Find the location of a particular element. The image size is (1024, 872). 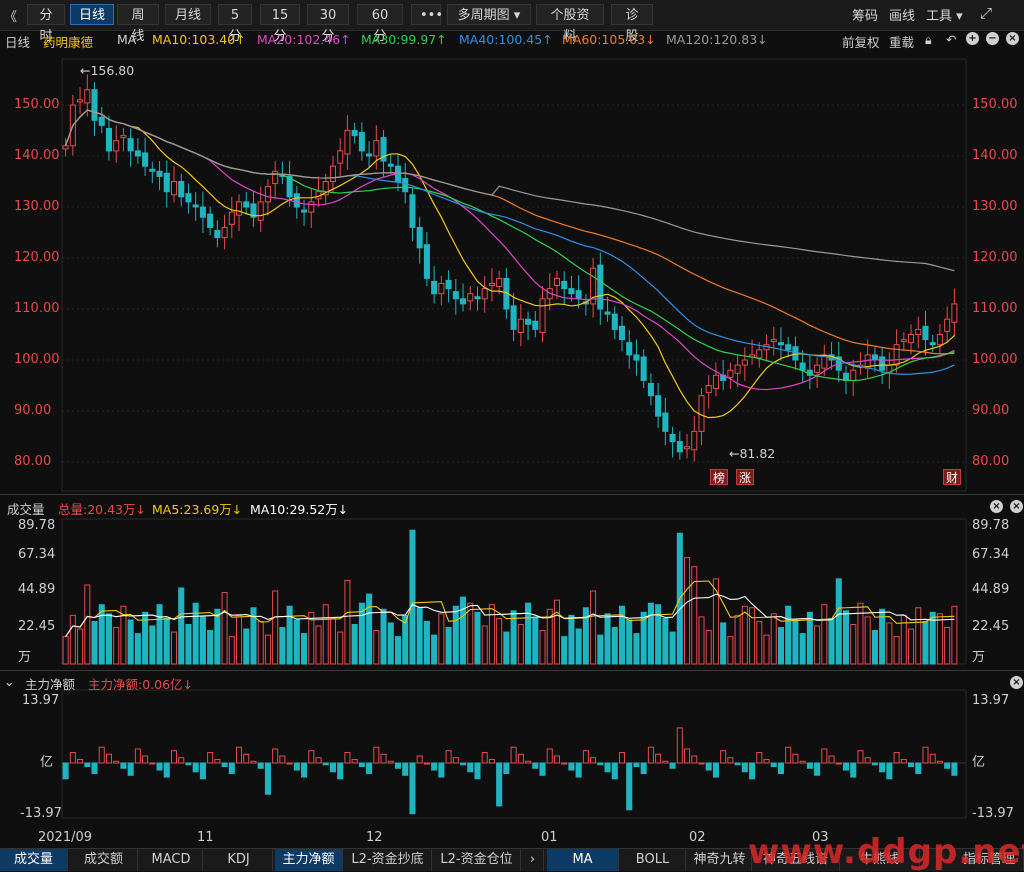

tabs-scroll-right-icon: › is located at coordinates (533, 860).